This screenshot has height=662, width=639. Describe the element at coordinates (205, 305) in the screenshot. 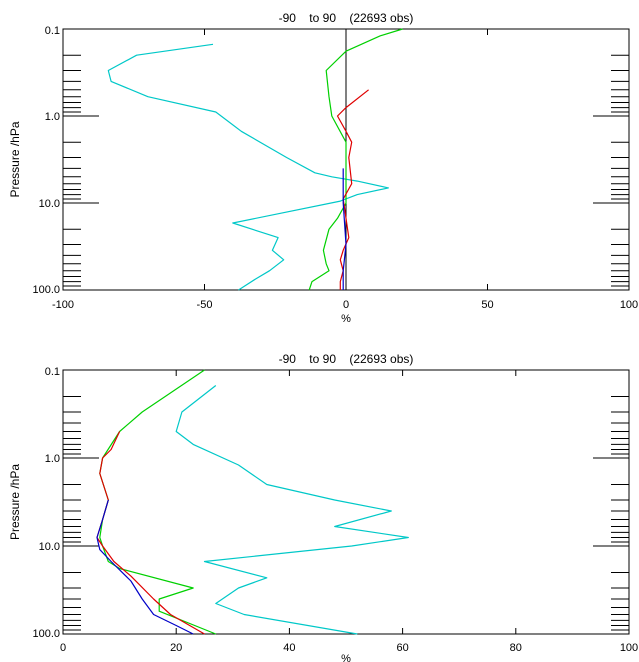

I see `x-tick-label: -50` at that location.